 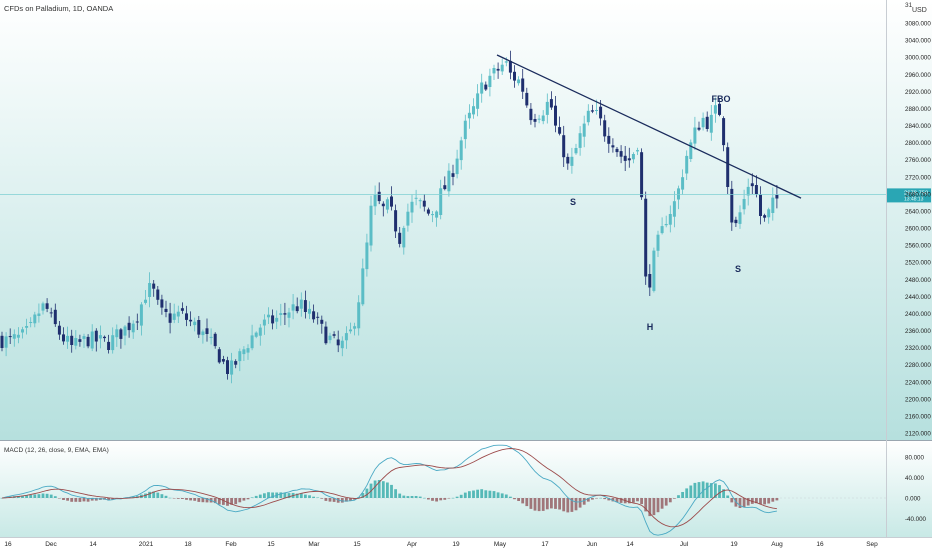 I want to click on time-tick-label: Jul, so click(x=684, y=544).